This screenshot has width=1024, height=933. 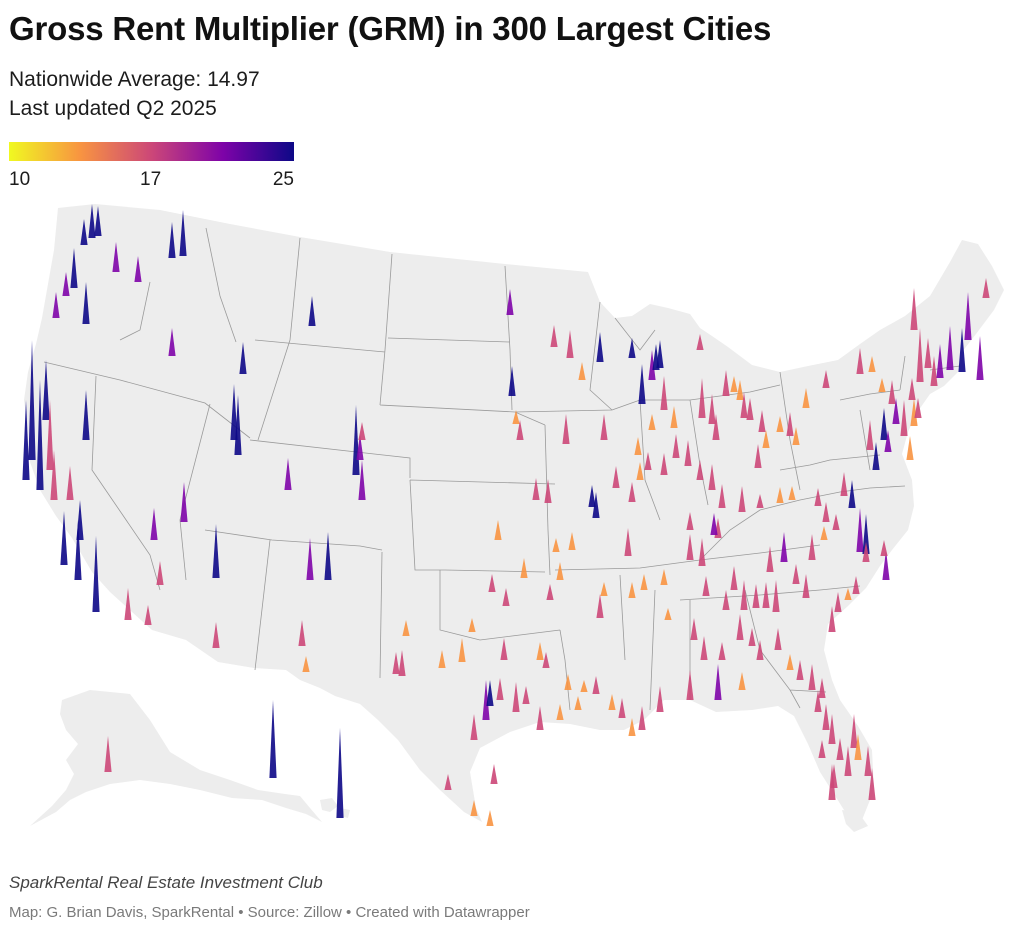 What do you see at coordinates (151, 151) in the screenshot?
I see `legend-gradient-bar` at bounding box center [151, 151].